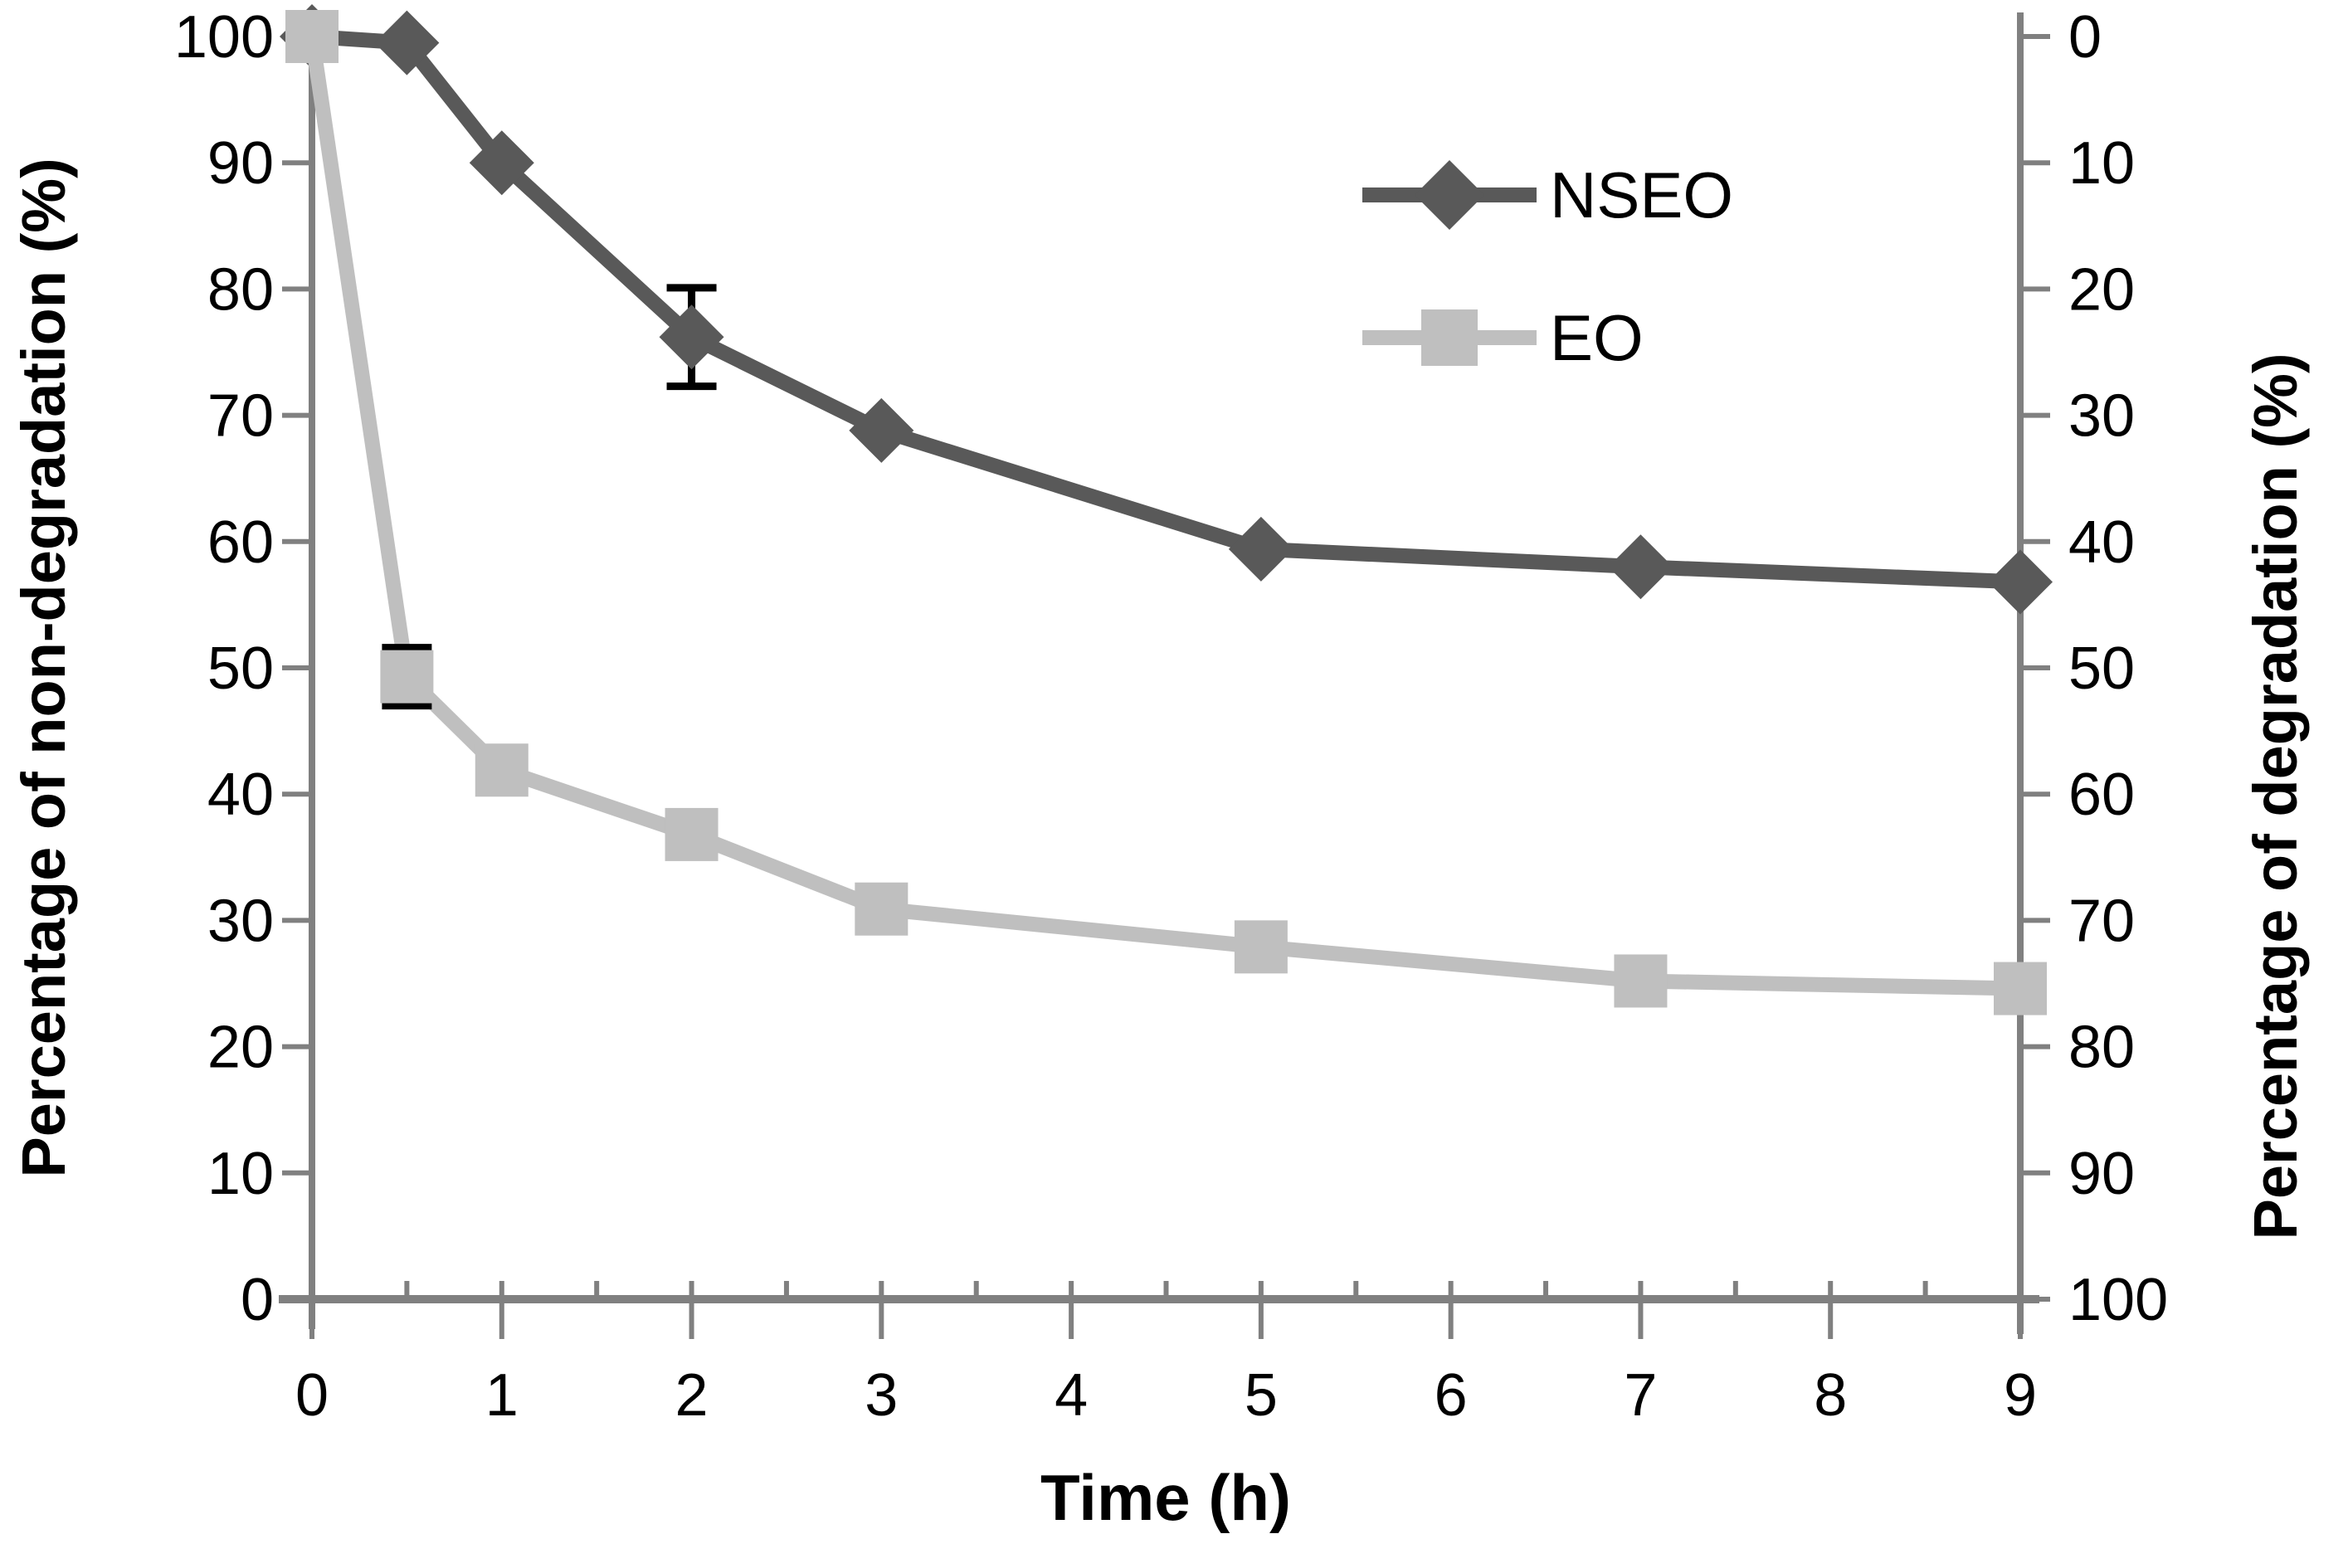 The width and height of the screenshot is (2348, 1568). I want to click on y-axis-left-tick-label: 60, so click(241, 542).